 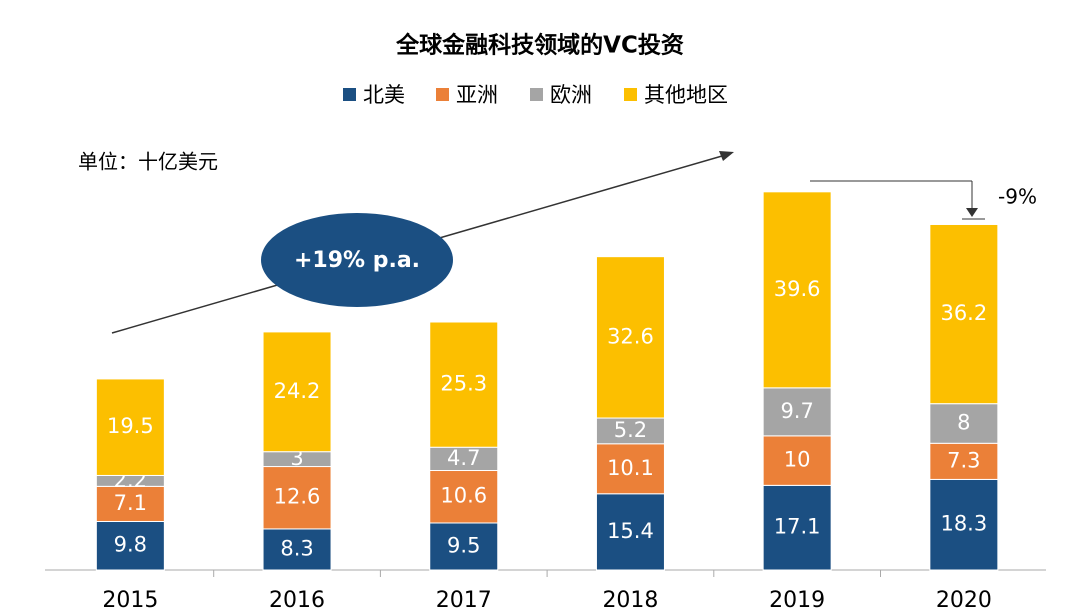 I want to click on value-label: 25.3, so click(x=463, y=384).